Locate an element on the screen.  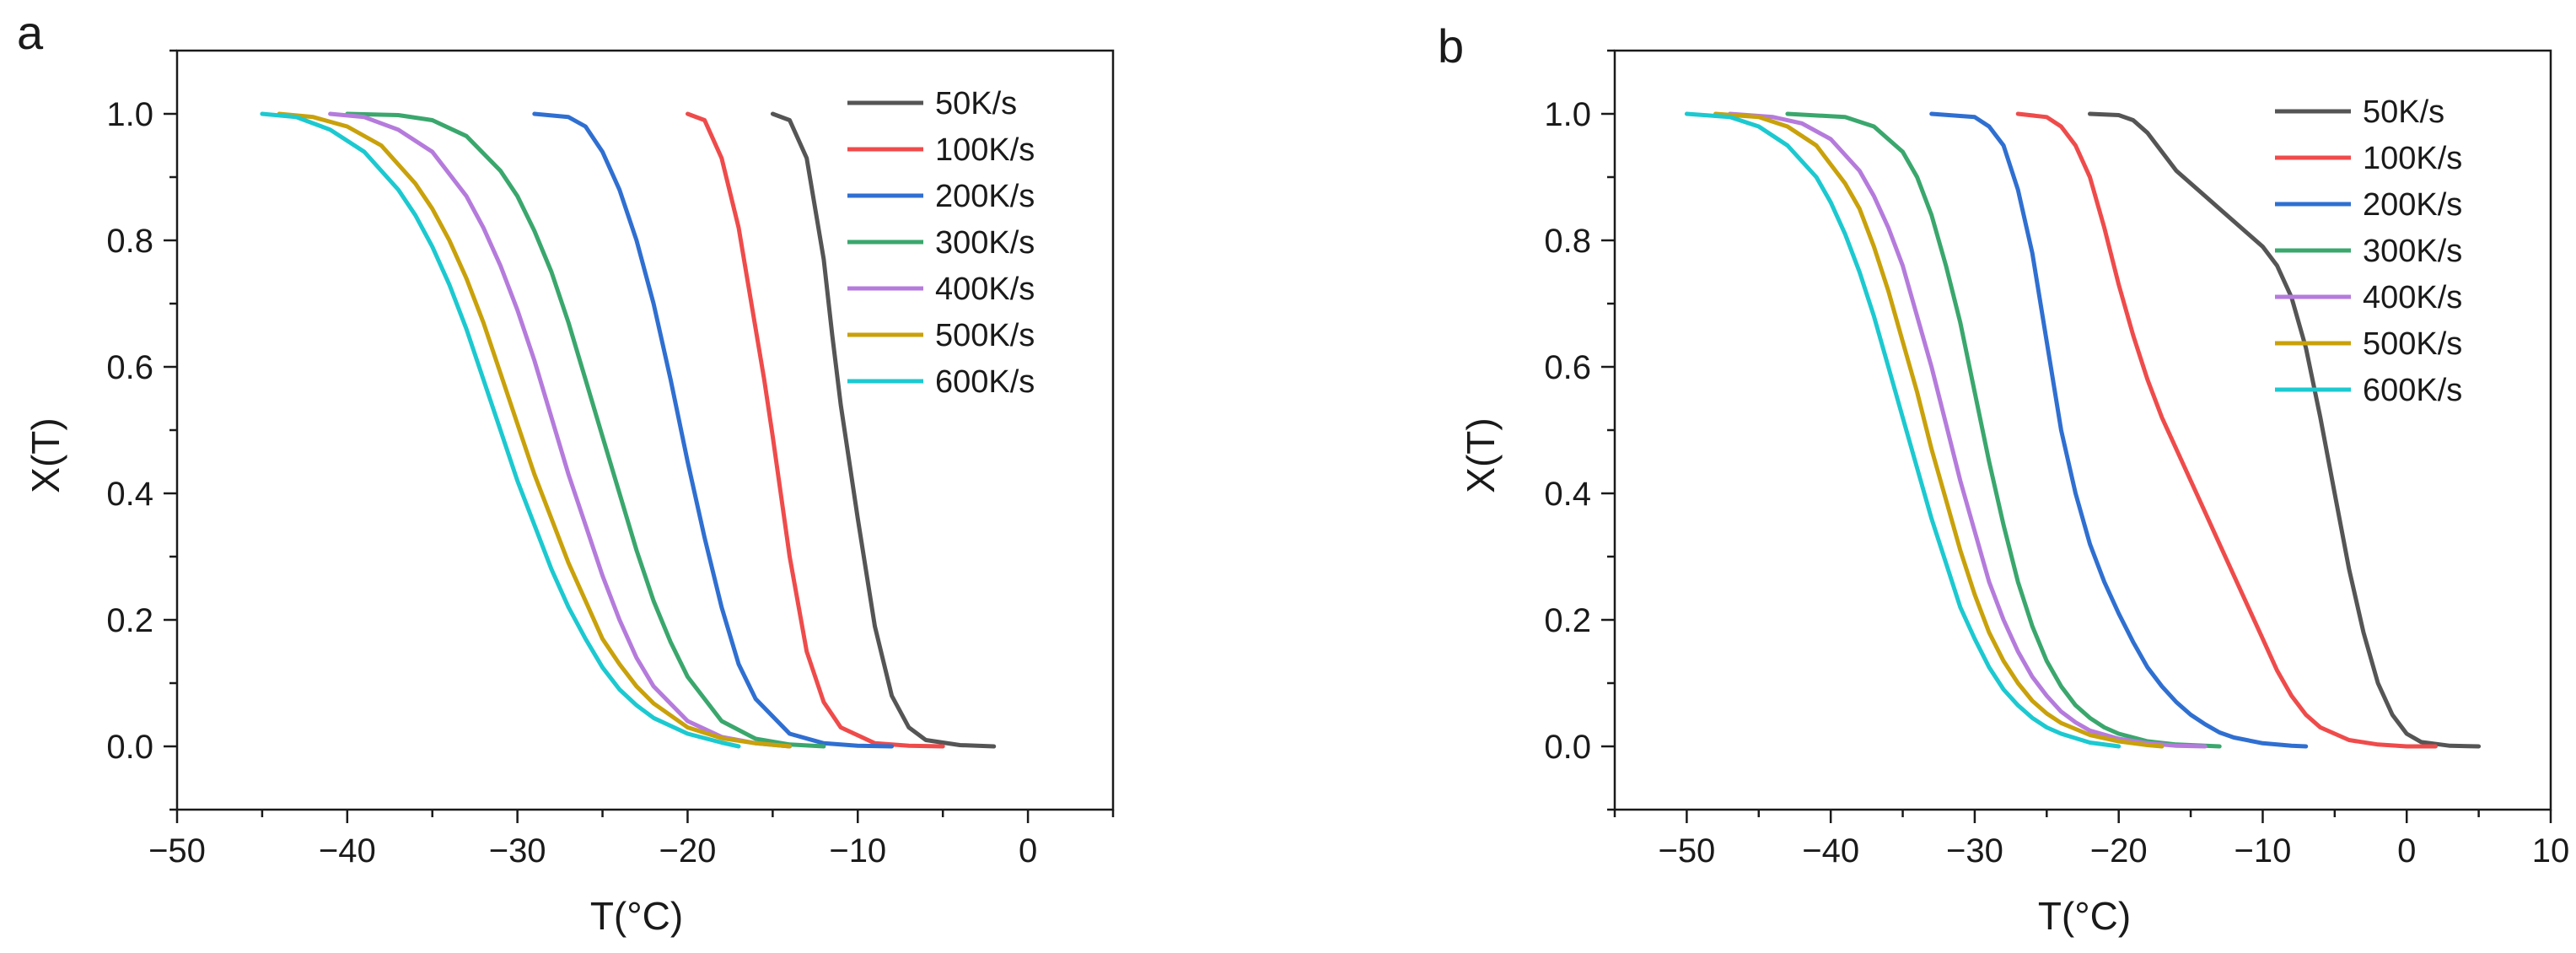
legend-label-b: 200K/s is located at coordinates (2412, 205).